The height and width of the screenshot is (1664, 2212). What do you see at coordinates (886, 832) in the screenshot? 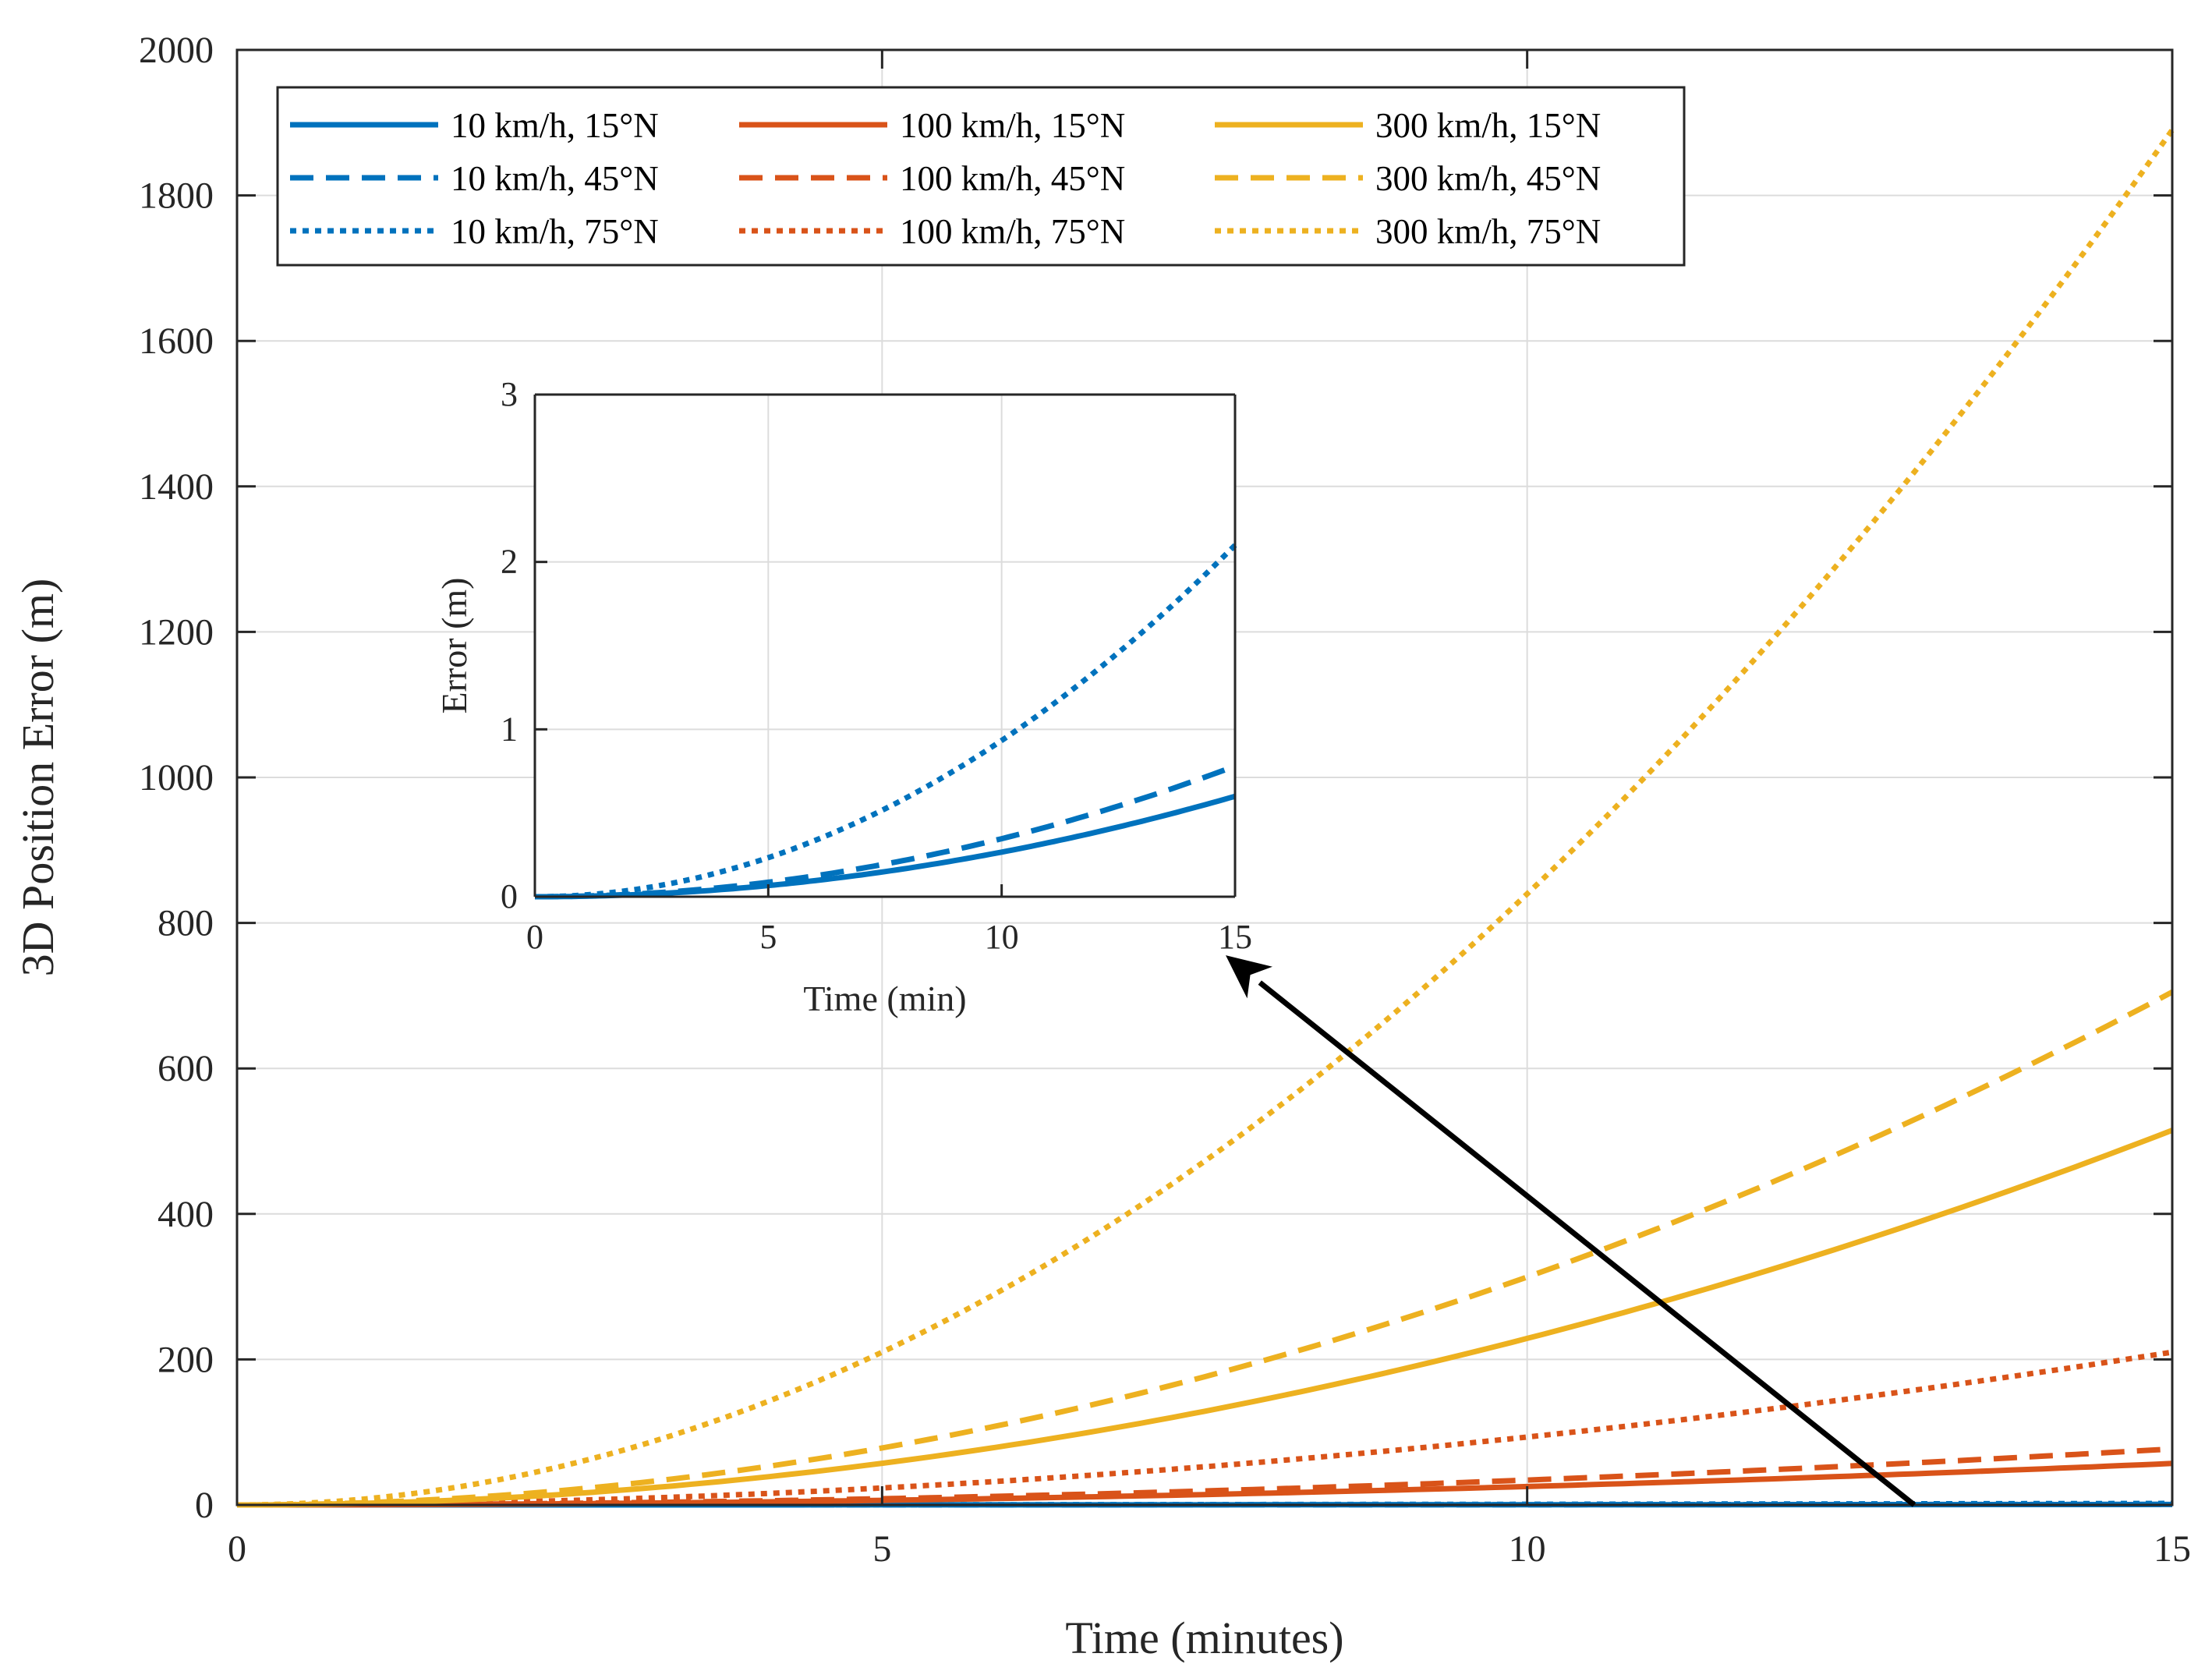
I see `series-line-10-km-h-45-n` at bounding box center [886, 832].